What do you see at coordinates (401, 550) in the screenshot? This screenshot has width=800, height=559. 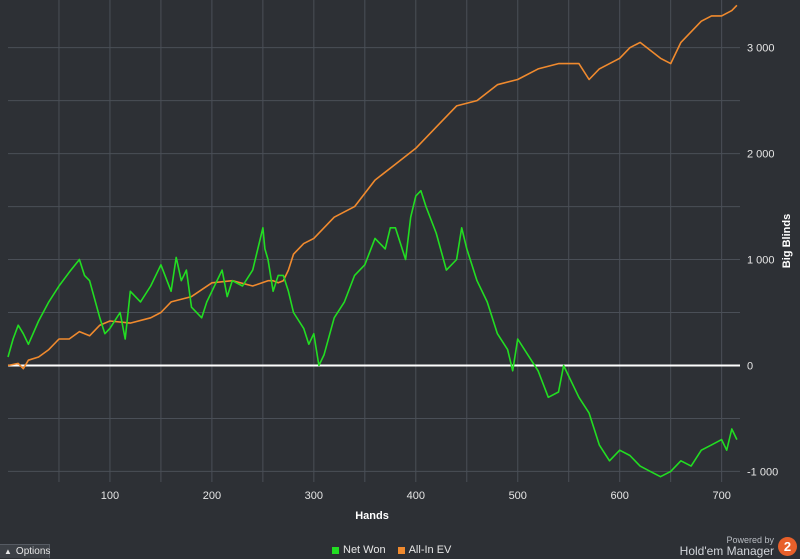 I see `legend-swatch-all-in-ev` at bounding box center [401, 550].